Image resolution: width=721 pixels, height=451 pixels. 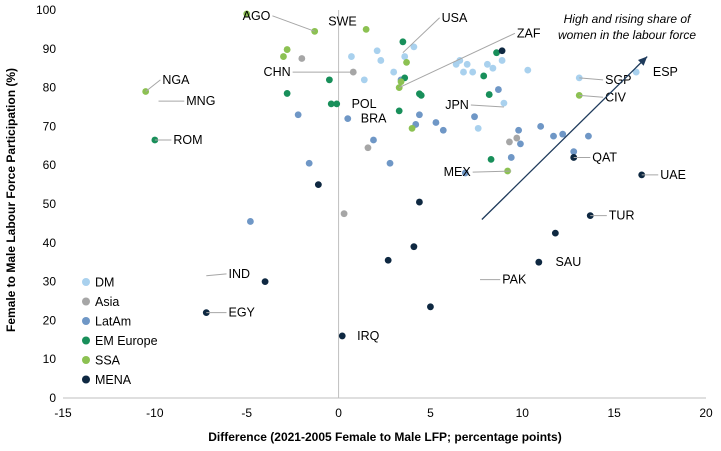 What do you see at coordinates (642, 61) in the screenshot?
I see `annotation-arrow-head` at bounding box center [642, 61].